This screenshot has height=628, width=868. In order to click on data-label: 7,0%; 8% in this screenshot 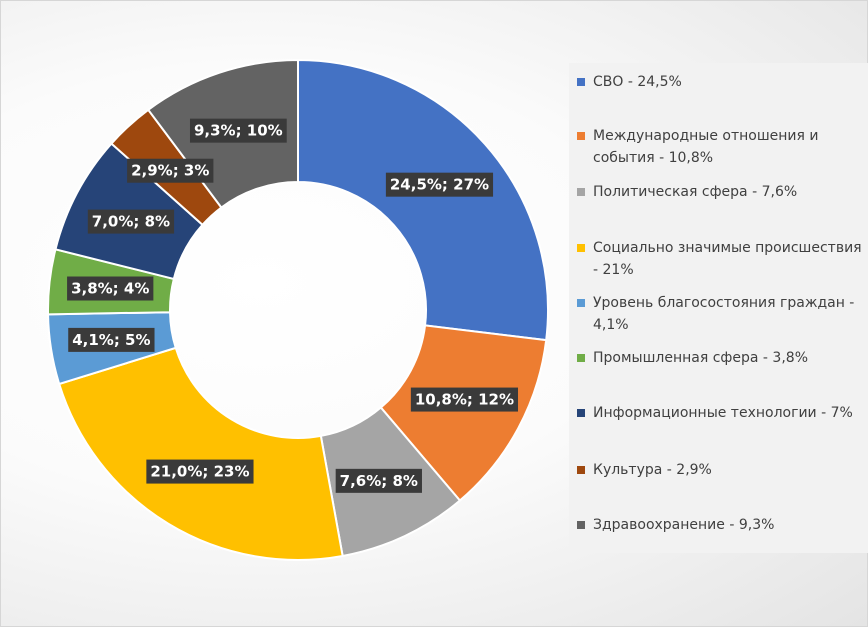, I will do `click(131, 221)`.